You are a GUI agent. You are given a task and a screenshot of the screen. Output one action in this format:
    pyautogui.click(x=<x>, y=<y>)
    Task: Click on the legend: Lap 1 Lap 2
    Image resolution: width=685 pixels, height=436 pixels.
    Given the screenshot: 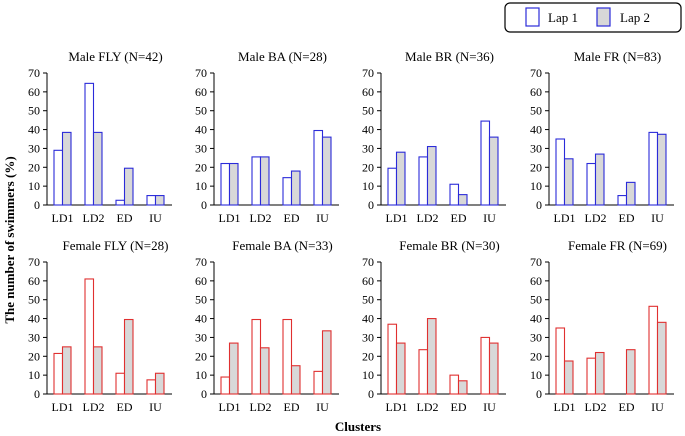 What is the action you would take?
    pyautogui.click(x=593, y=17)
    